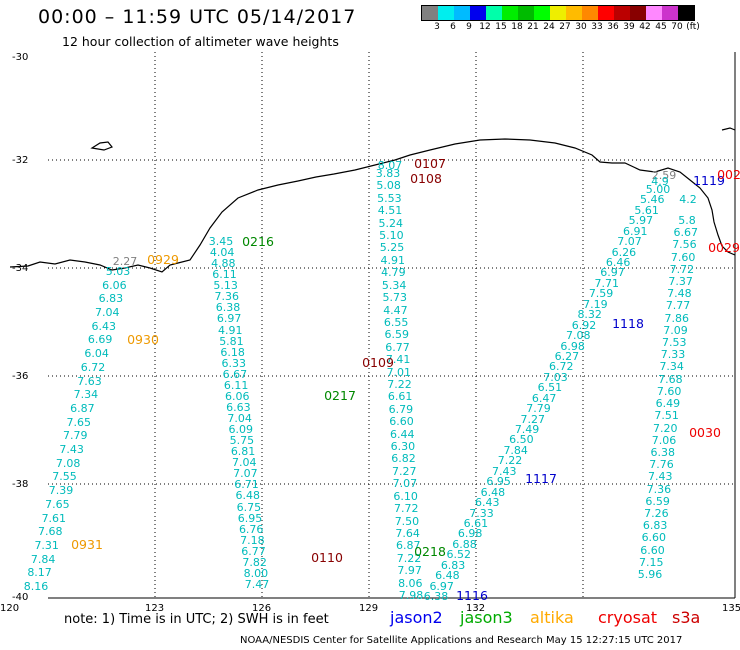 The height and width of the screenshot is (650, 740). What do you see at coordinates (163, 259) in the screenshot?
I see `pass-label: 0929` at bounding box center [163, 259].